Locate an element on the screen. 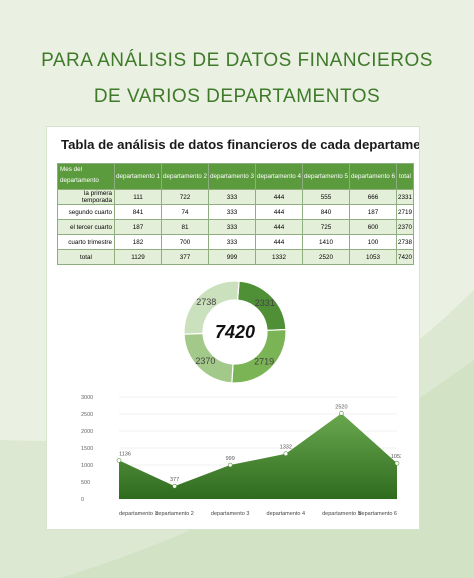 The image size is (474, 578). table-row-total: total 1129 377 999 1332 2520 1053 7420 is located at coordinates (235, 257).